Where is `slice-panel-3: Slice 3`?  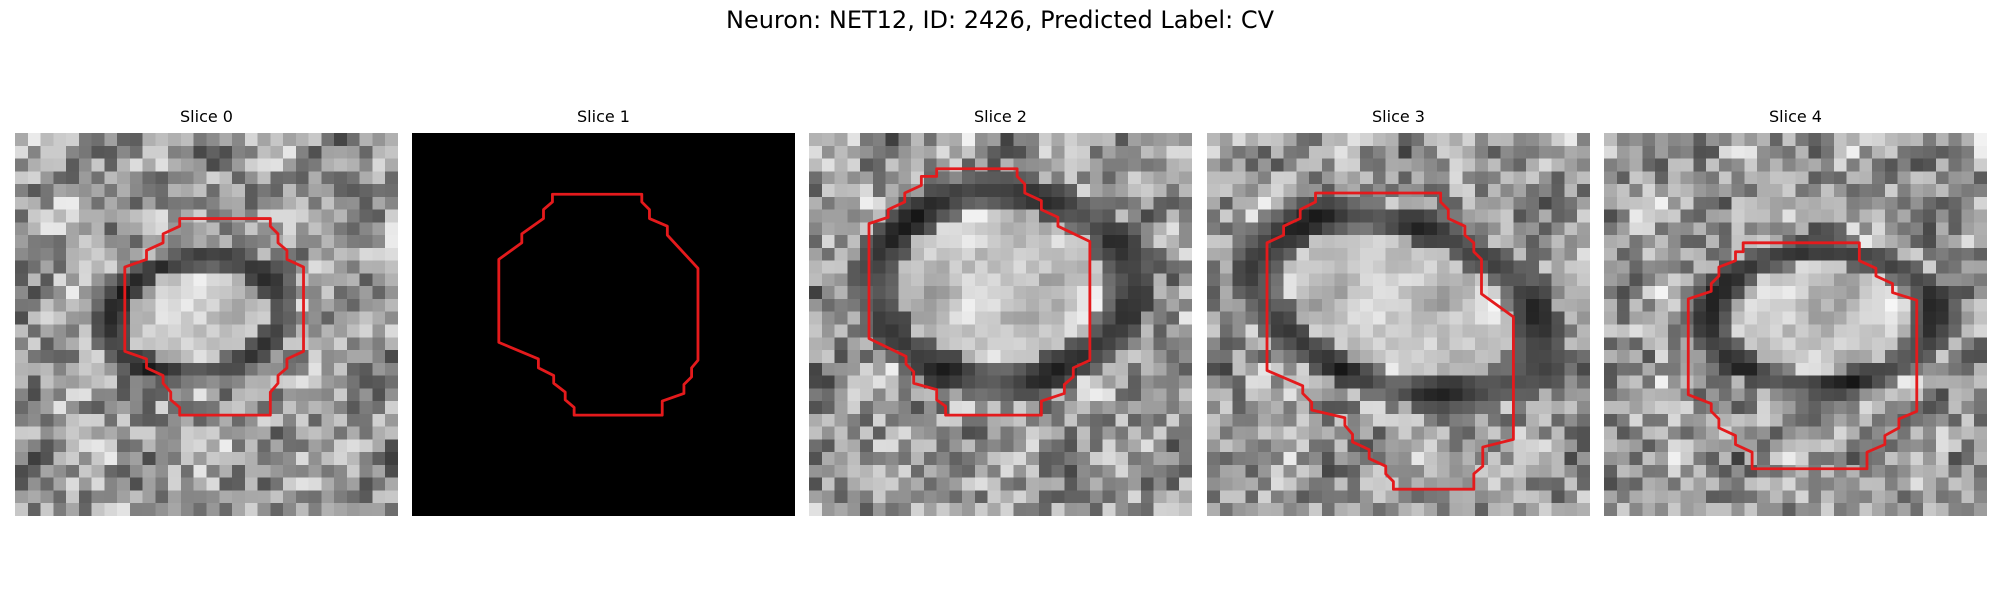 slice-panel-3: Slice 3 is located at coordinates (1398, 314).